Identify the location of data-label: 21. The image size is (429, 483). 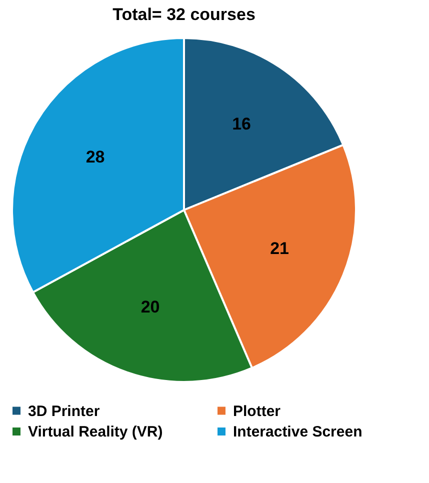
(279, 248).